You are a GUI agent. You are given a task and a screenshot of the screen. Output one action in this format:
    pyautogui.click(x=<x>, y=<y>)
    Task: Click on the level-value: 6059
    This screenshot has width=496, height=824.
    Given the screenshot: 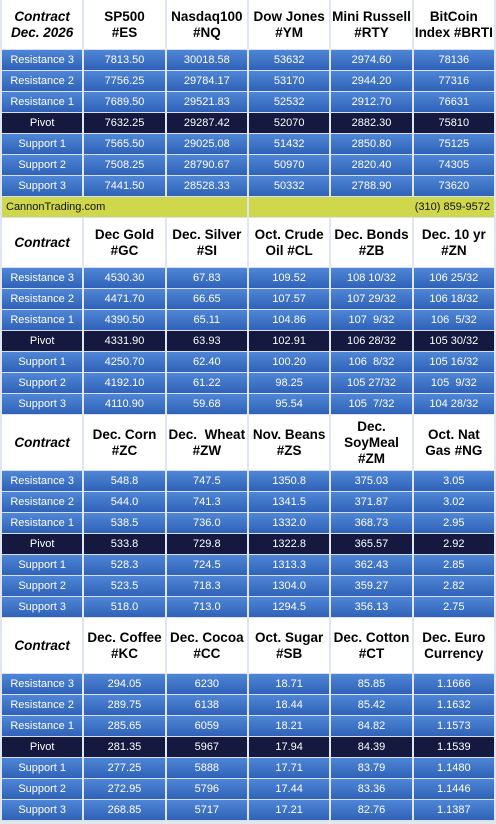 What is the action you would take?
    pyautogui.click(x=206, y=726)
    